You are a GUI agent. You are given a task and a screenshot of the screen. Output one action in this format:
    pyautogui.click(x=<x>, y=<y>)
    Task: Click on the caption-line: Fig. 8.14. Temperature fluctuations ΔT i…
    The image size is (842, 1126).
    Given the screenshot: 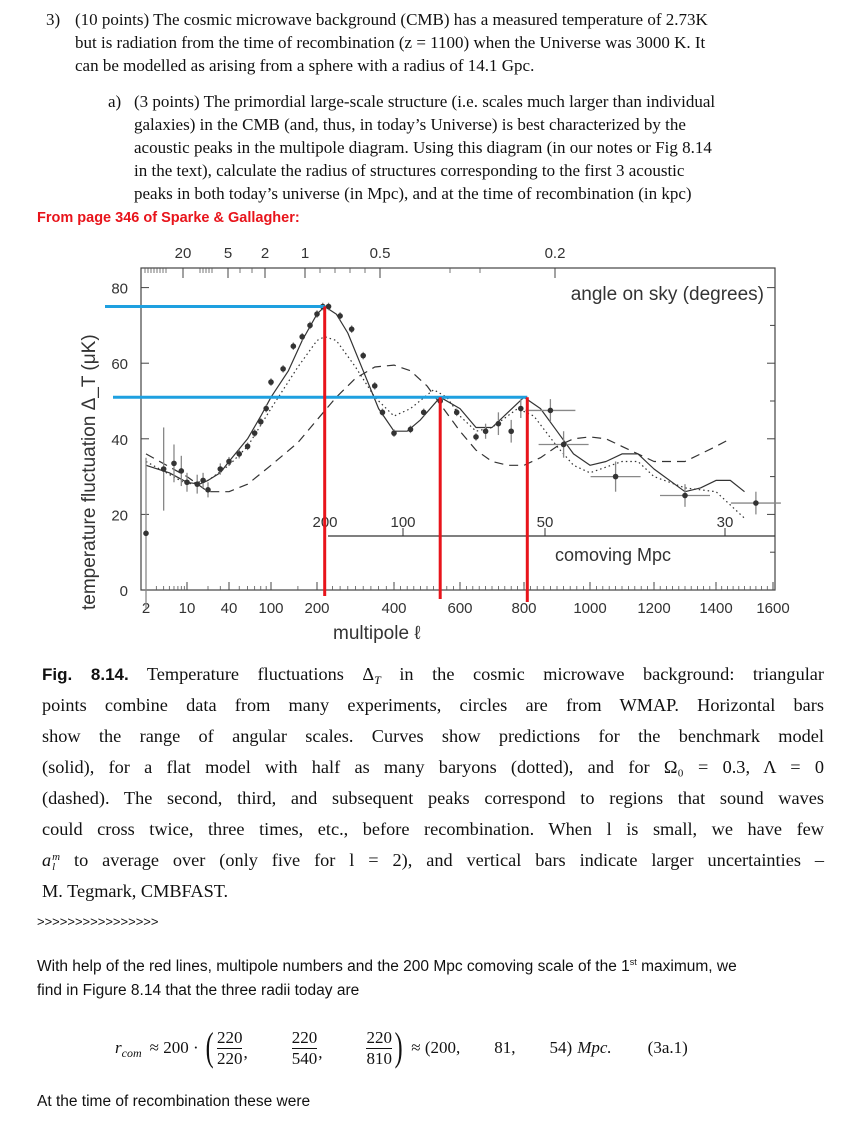 What is the action you would take?
    pyautogui.click(x=433, y=675)
    